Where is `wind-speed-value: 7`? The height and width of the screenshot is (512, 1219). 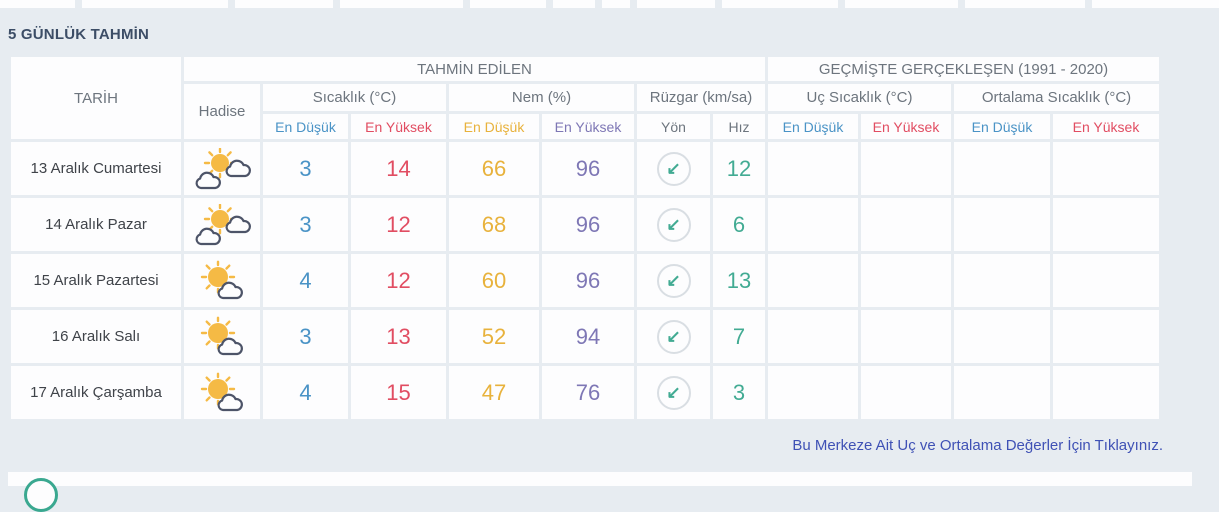
wind-speed-value: 7 is located at coordinates (739, 336).